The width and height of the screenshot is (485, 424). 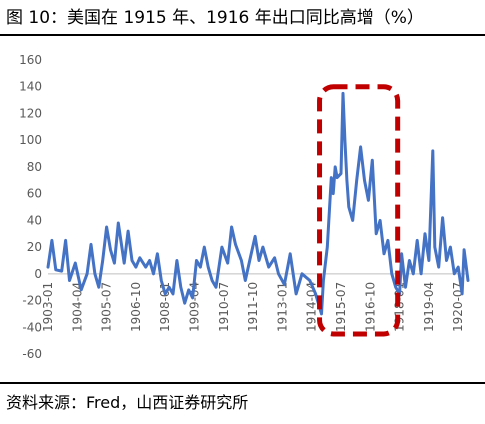 I want to click on x-tick-label: 1911-10, so click(x=253, y=307).